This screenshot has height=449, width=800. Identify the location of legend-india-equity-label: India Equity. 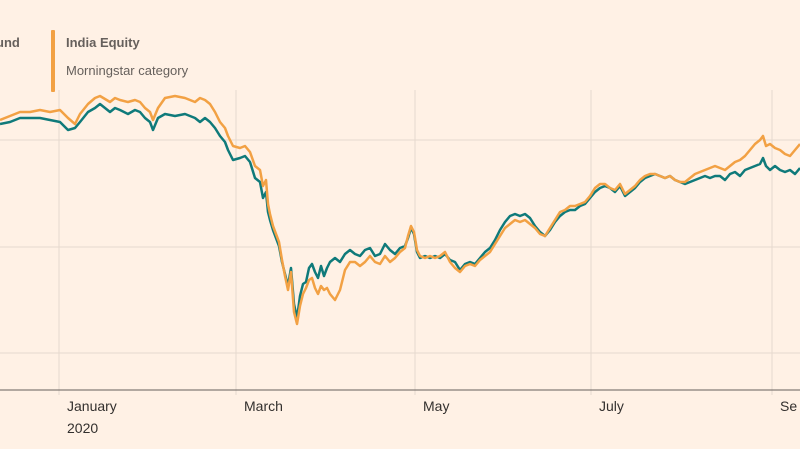
(103, 42).